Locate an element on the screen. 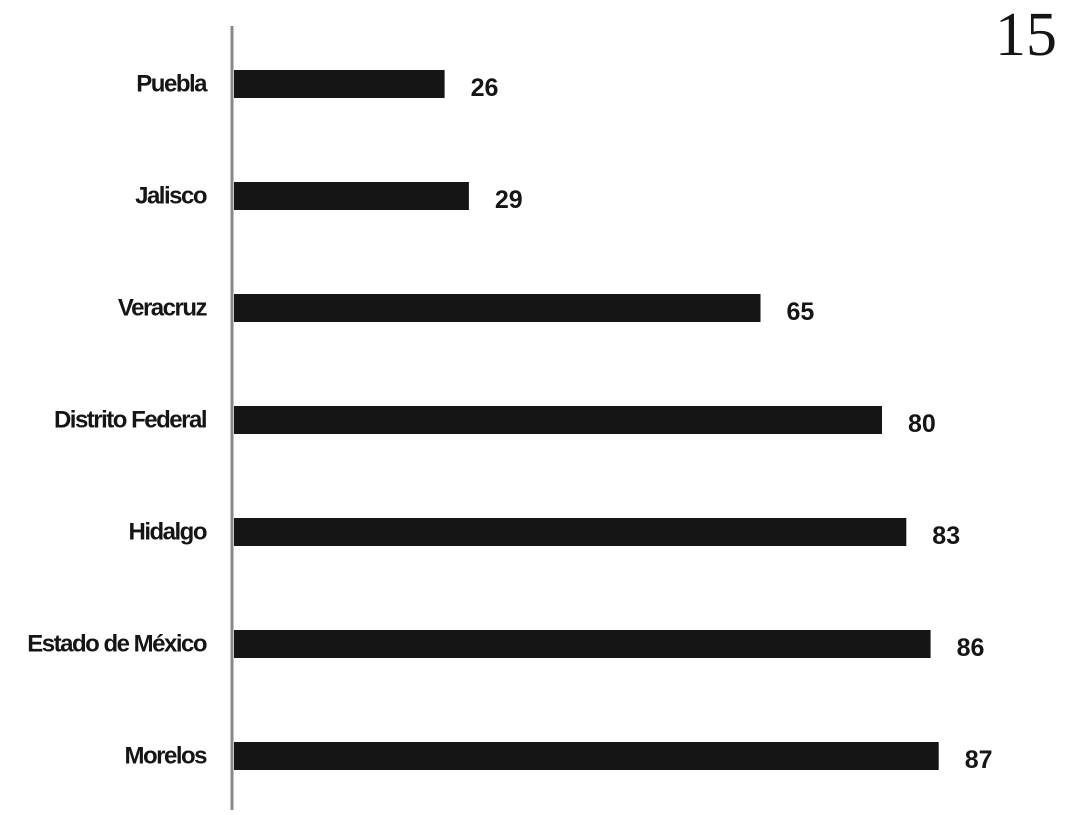 This screenshot has width=1065, height=815. bar-morelos is located at coordinates (586, 756).